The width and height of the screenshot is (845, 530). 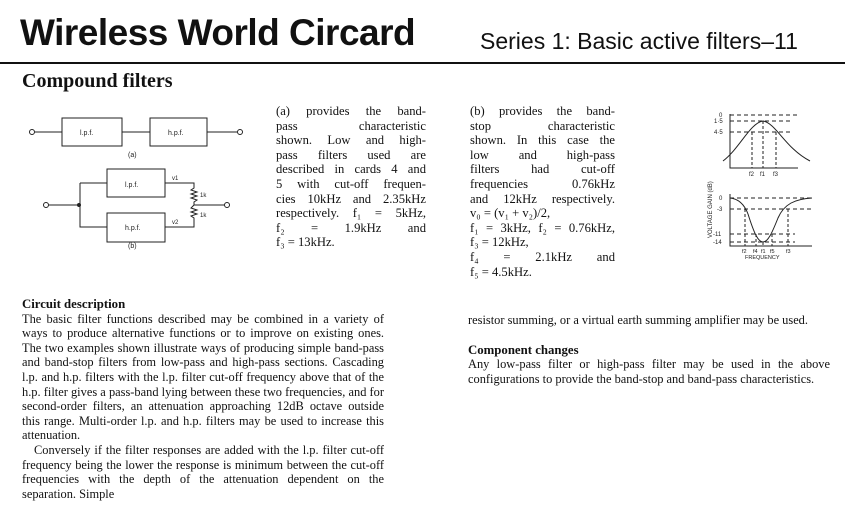 I want to click on text-line: (b) provides the band-, so click(x=542, y=111).